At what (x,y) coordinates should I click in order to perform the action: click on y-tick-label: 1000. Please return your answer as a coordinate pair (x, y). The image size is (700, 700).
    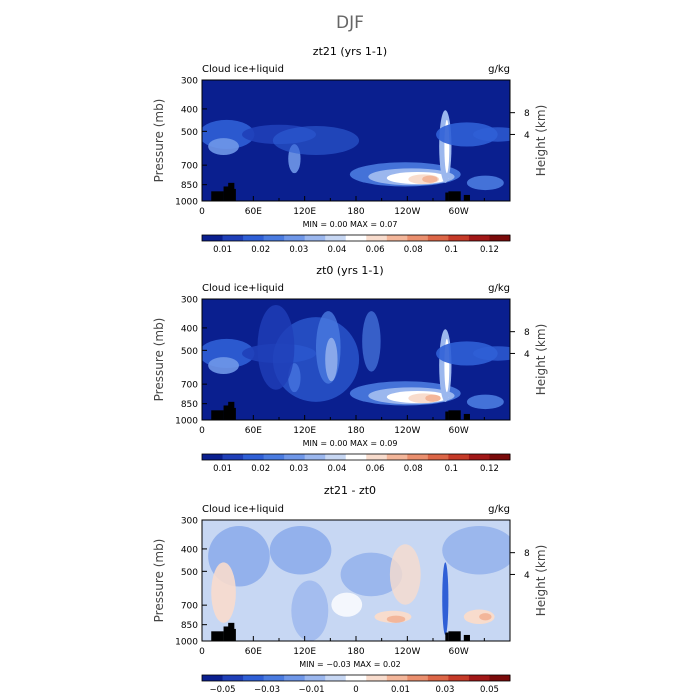
    Looking at the image, I should click on (186, 422).